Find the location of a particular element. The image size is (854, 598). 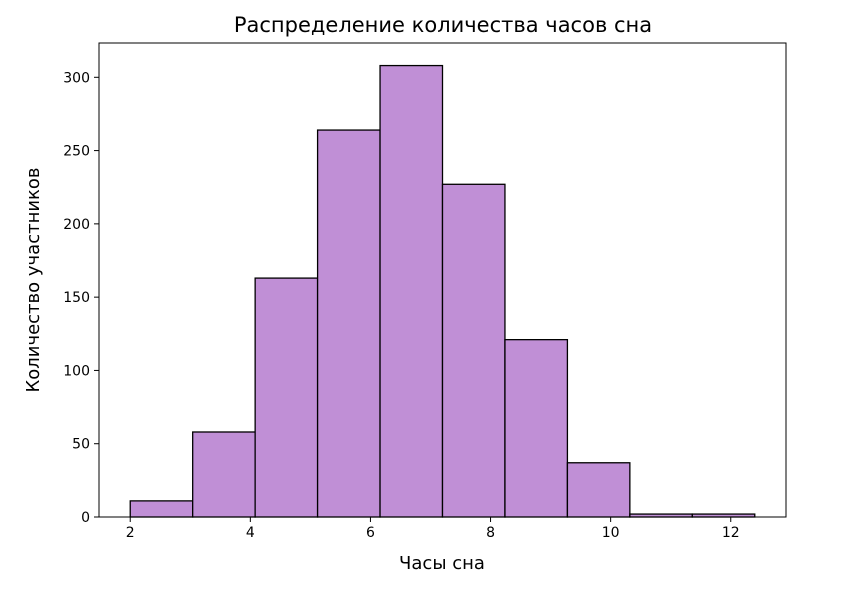

x-tick-label: 12 is located at coordinates (731, 533).